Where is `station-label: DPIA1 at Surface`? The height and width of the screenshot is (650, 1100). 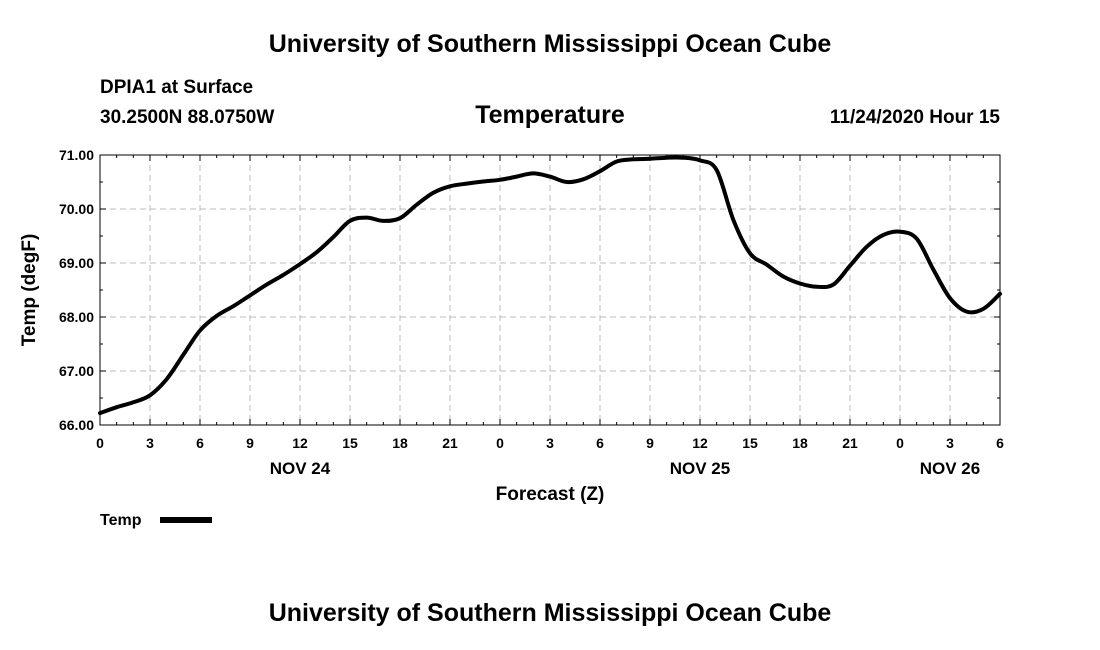 station-label: DPIA1 at Surface is located at coordinates (177, 87).